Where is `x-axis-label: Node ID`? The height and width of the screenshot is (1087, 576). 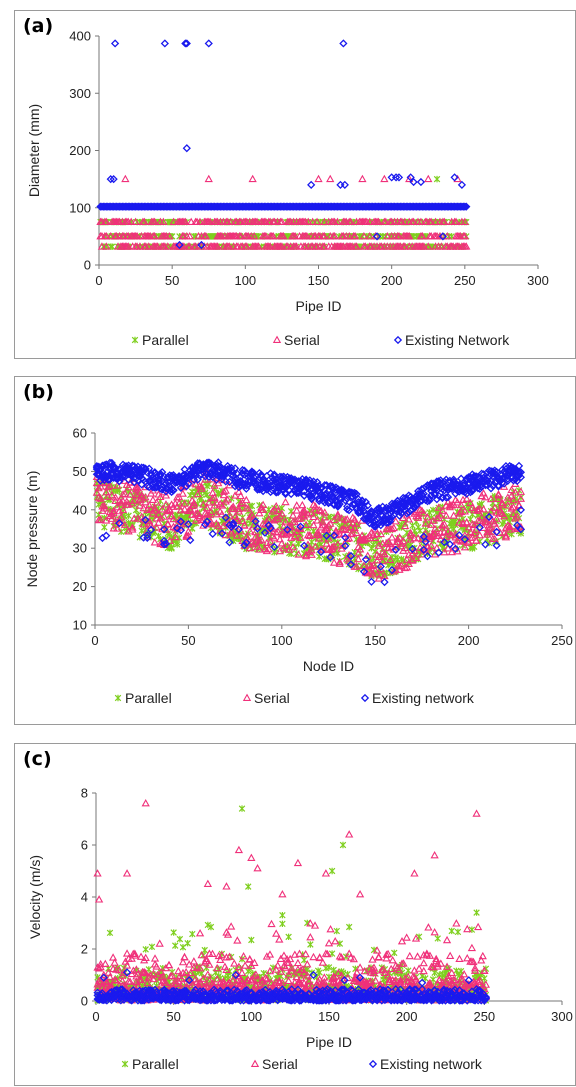
x-axis-label: Node ID is located at coordinates (328, 666).